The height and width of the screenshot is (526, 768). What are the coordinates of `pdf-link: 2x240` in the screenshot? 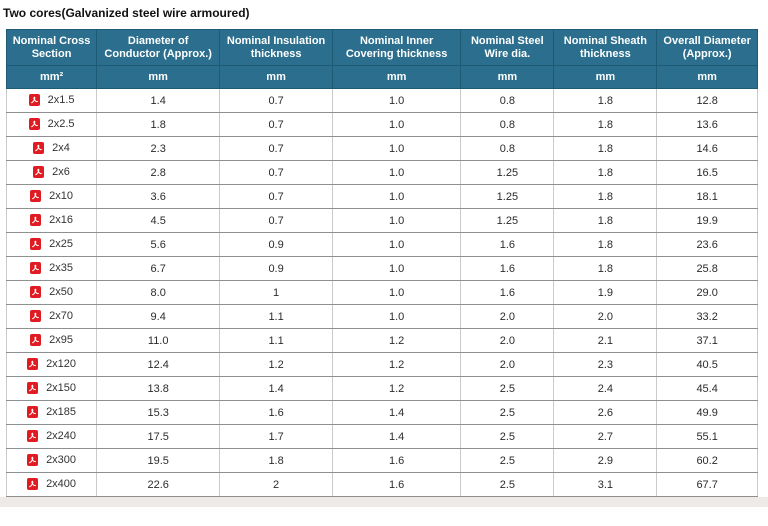 It's located at (52, 435).